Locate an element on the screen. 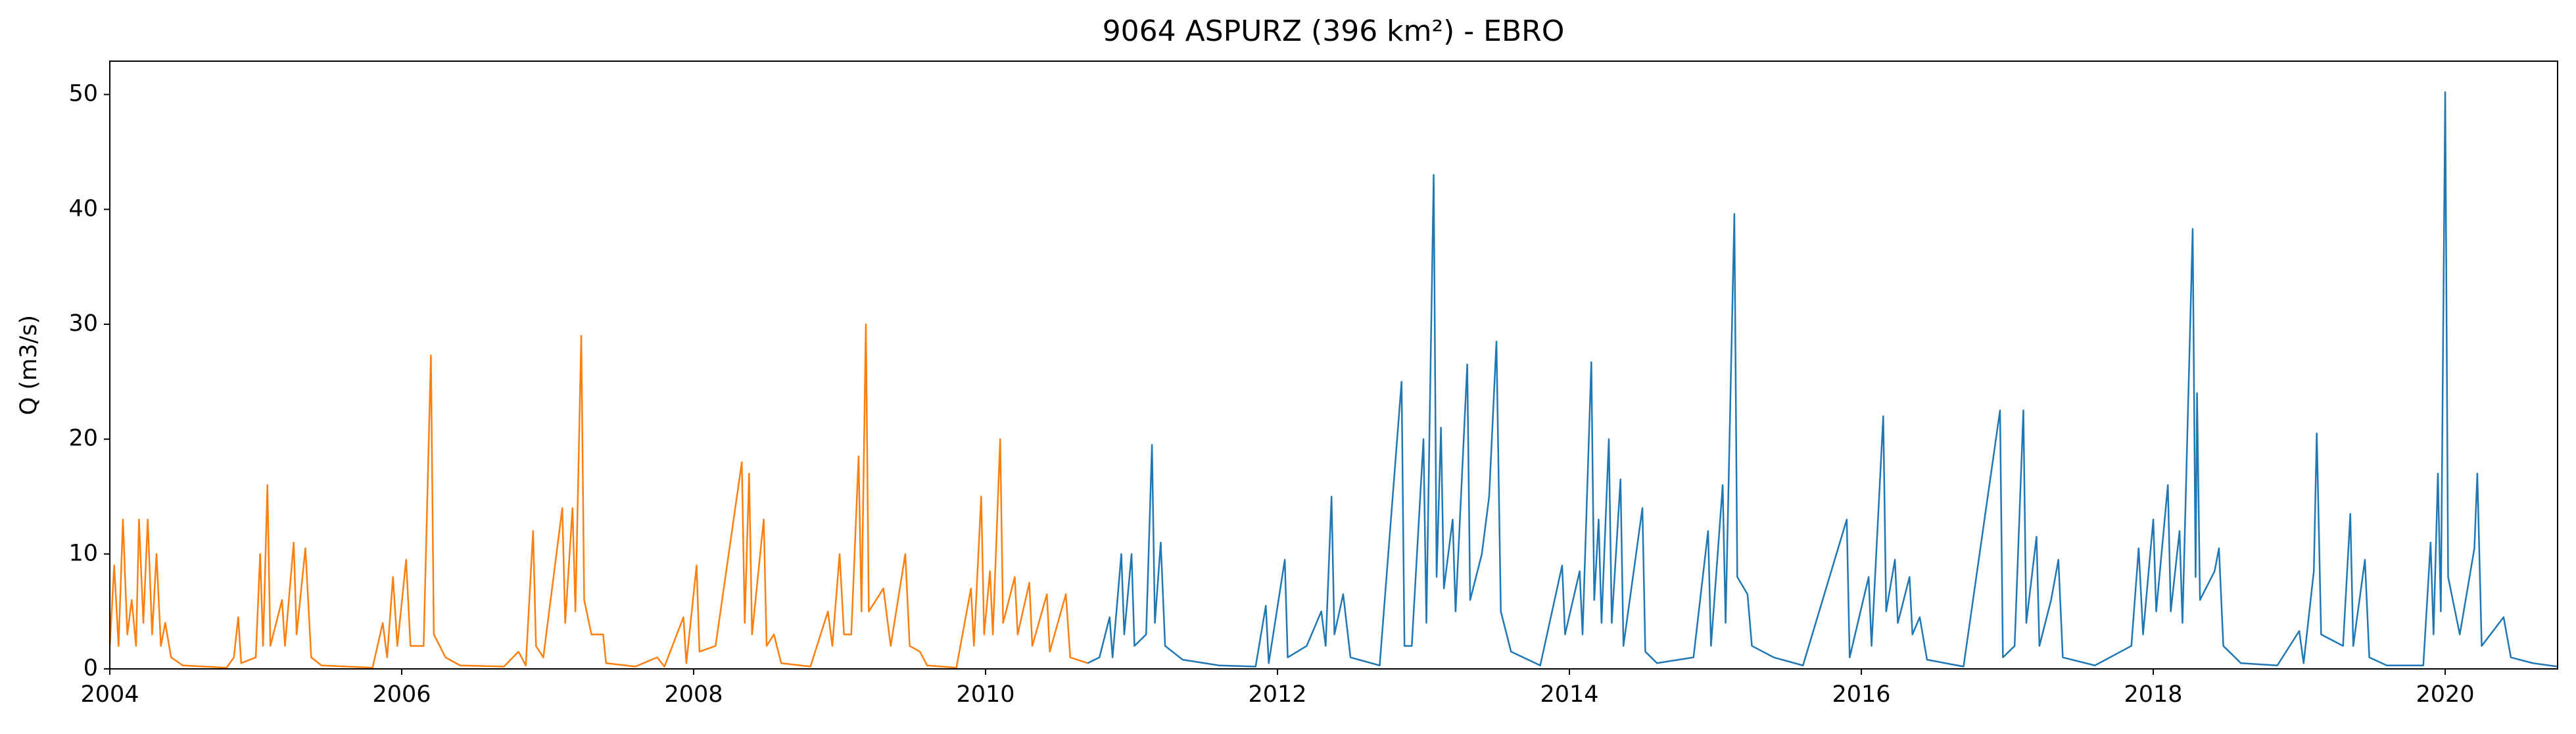 The width and height of the screenshot is (2576, 734). x-tick-label: 2008 is located at coordinates (694, 694).